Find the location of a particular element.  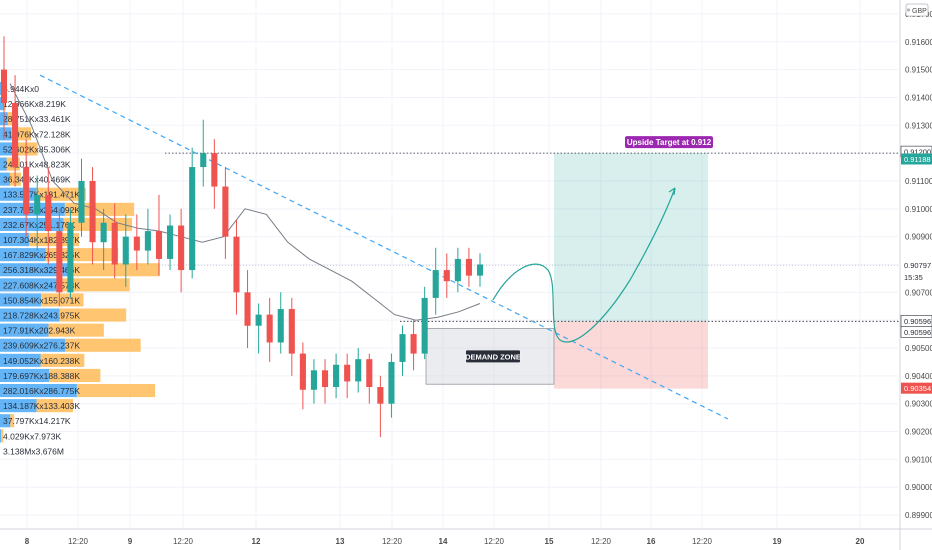

demand-zone-badge is located at coordinates (493, 356).